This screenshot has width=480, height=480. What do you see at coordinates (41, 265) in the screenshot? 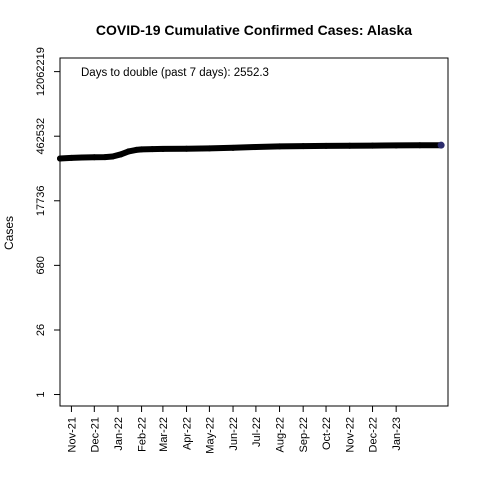
I see `y-tick-label: 680` at bounding box center [41, 265].